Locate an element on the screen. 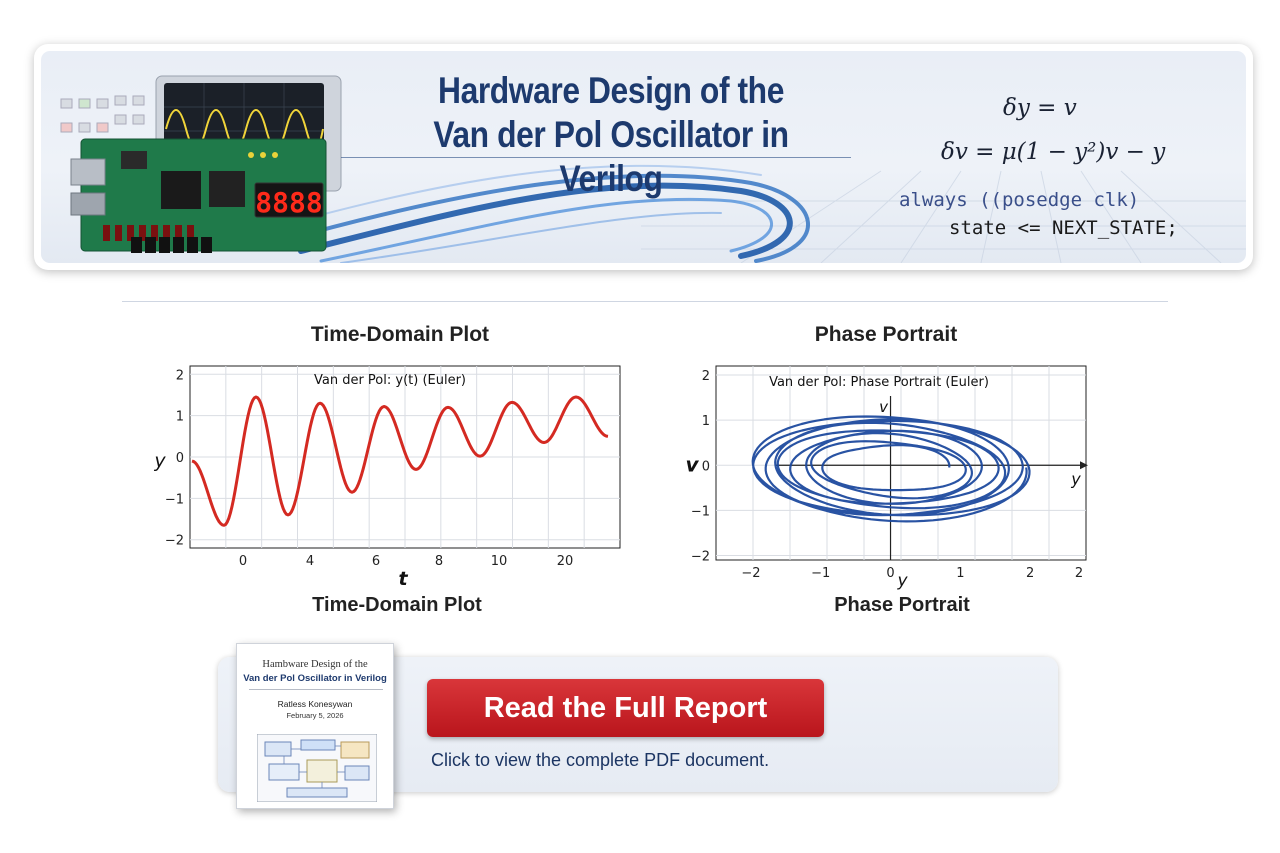 This screenshot has width=1280, height=853. swoosh-graphic is located at coordinates (535, 213).